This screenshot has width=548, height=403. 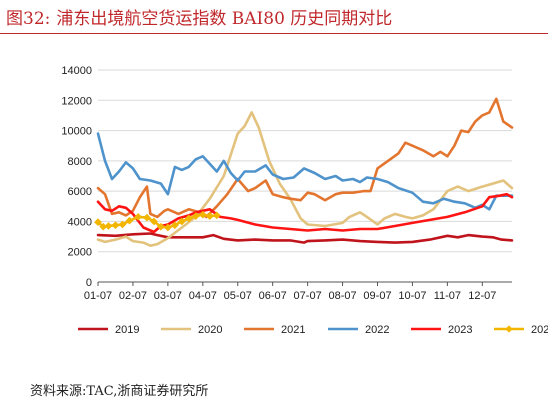 What do you see at coordinates (76, 101) in the screenshot?
I see `y-tick-label: 12000` at bounding box center [76, 101].